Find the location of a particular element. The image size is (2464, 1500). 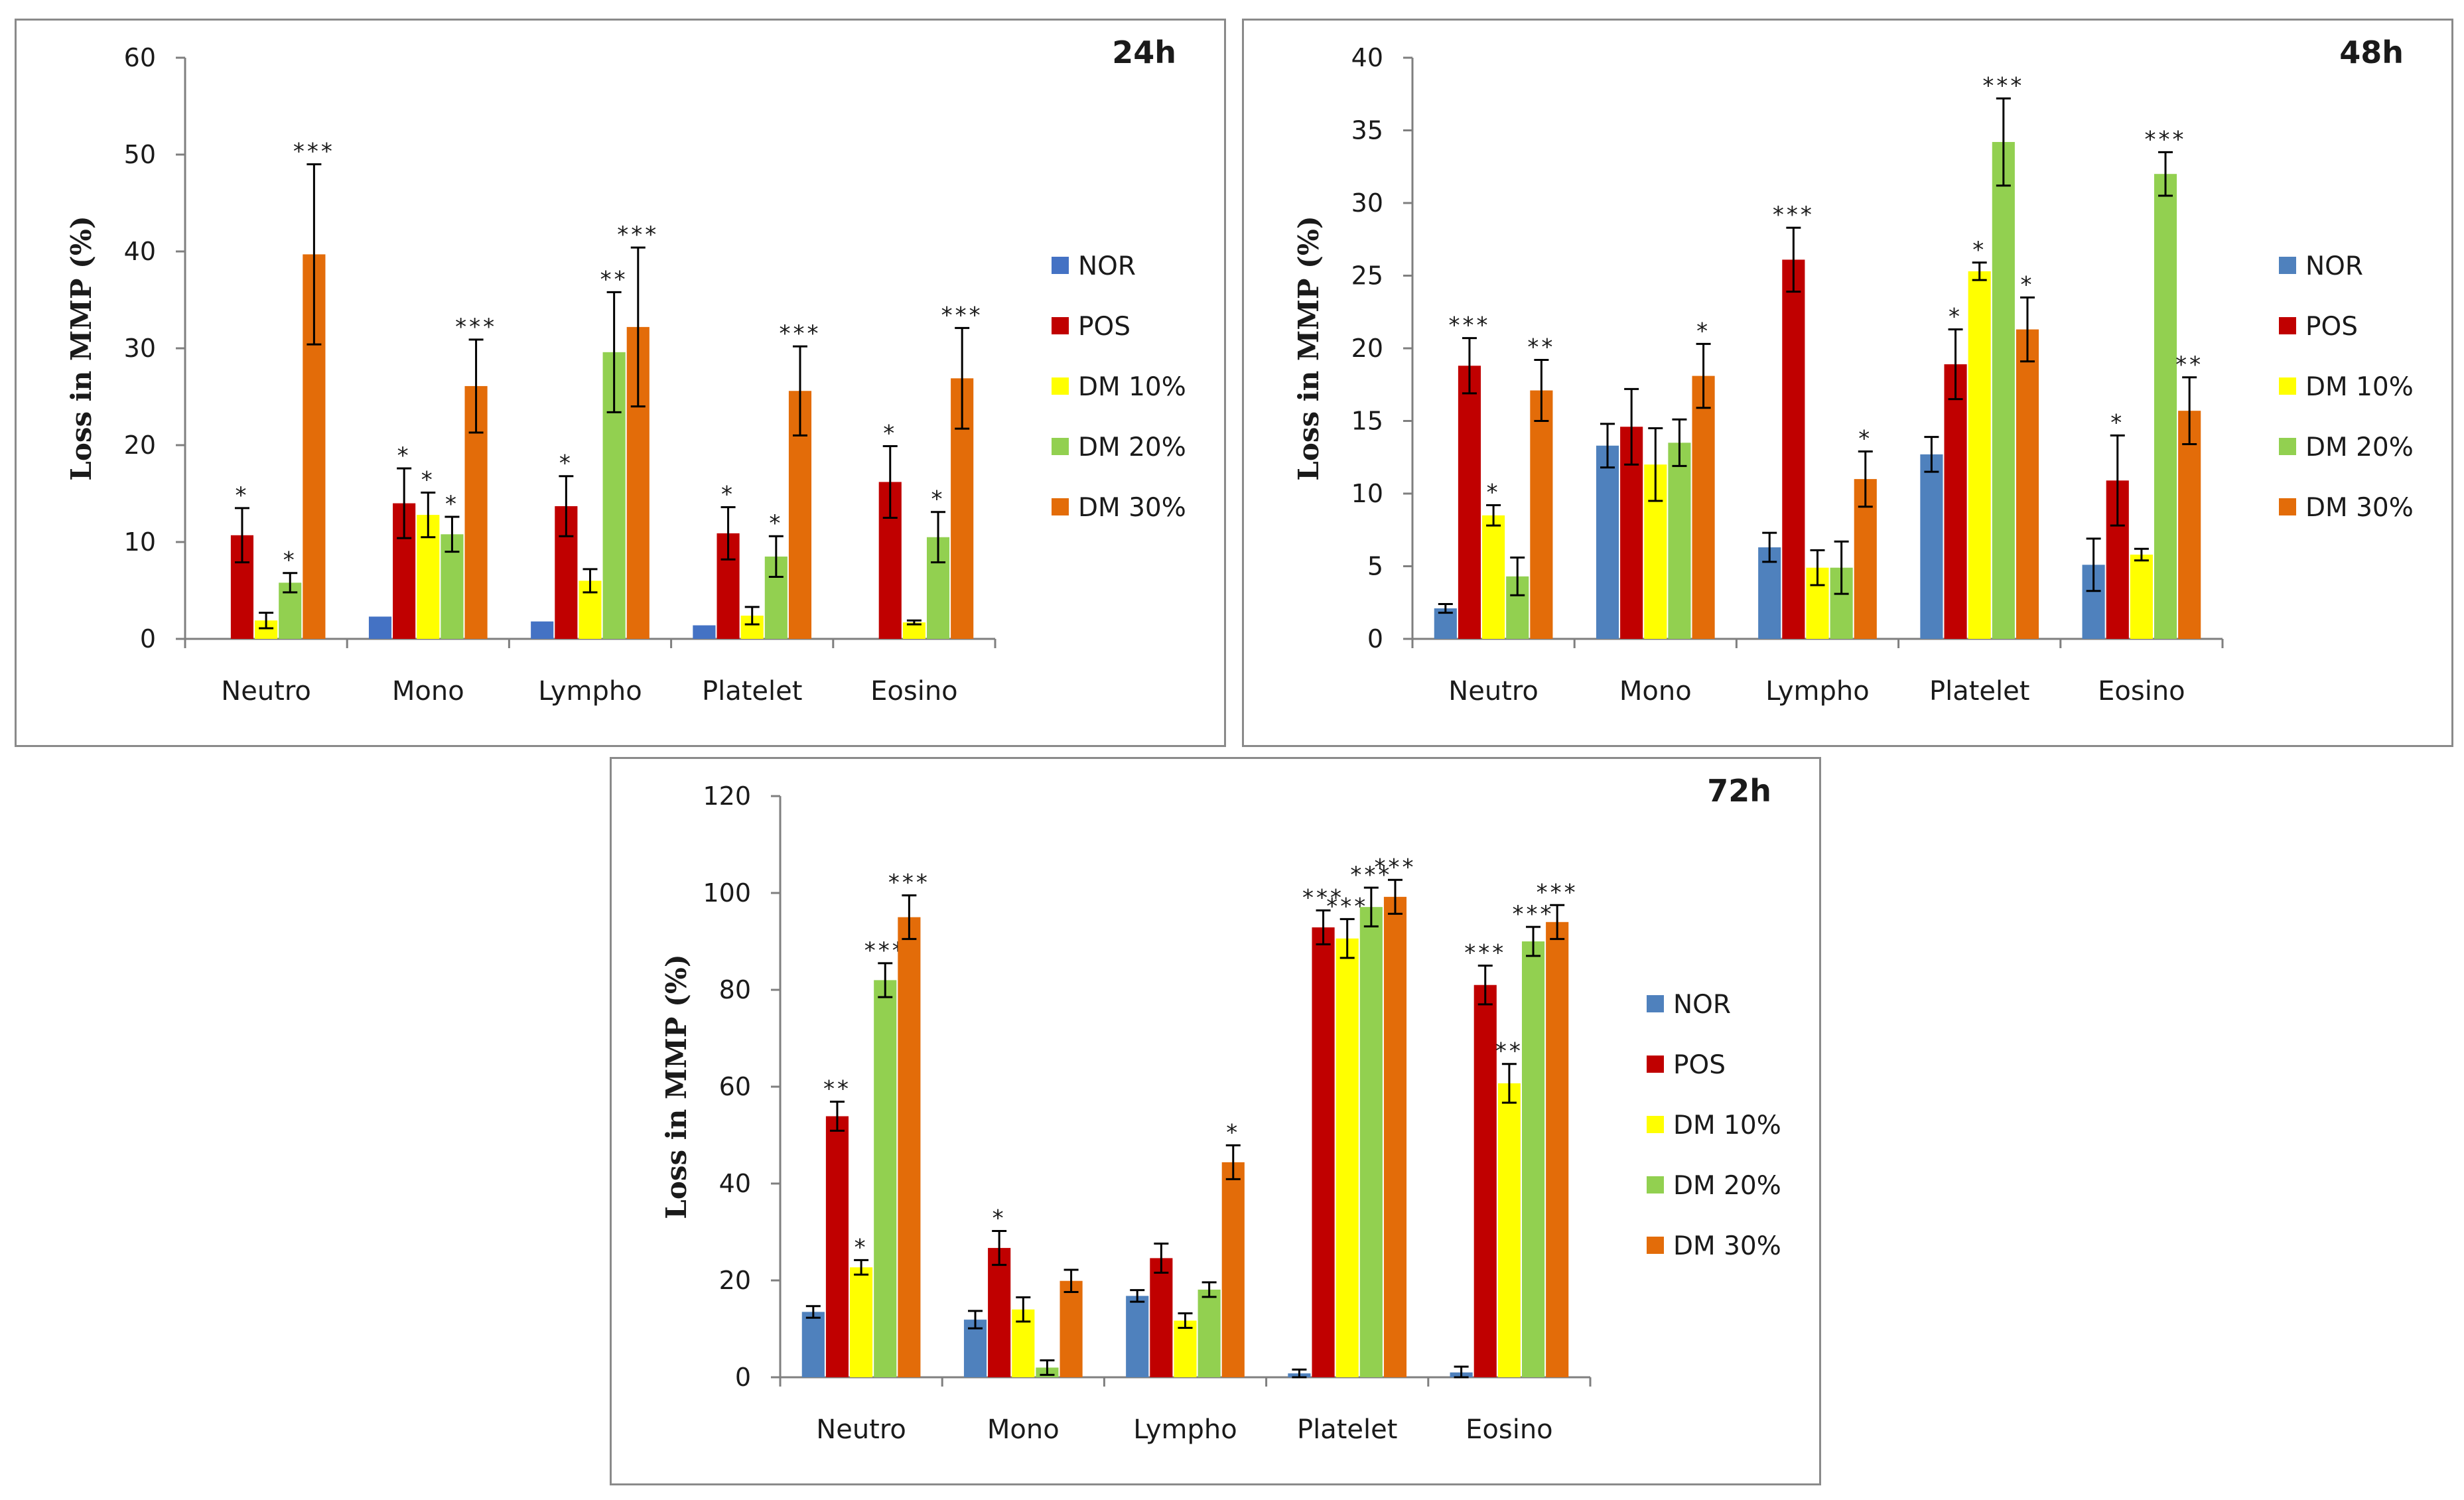

chart-title: 24h is located at coordinates (1144, 52).